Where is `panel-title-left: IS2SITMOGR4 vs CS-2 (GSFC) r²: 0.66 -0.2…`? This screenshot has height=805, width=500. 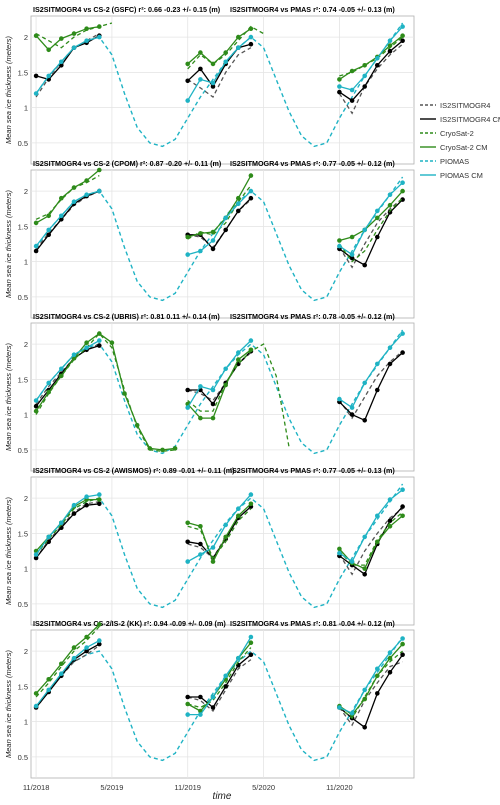 panel-title-left: IS2SITMOGR4 vs CS-2 (GSFC) r²: 0.66 -0.2… is located at coordinates (127, 9).